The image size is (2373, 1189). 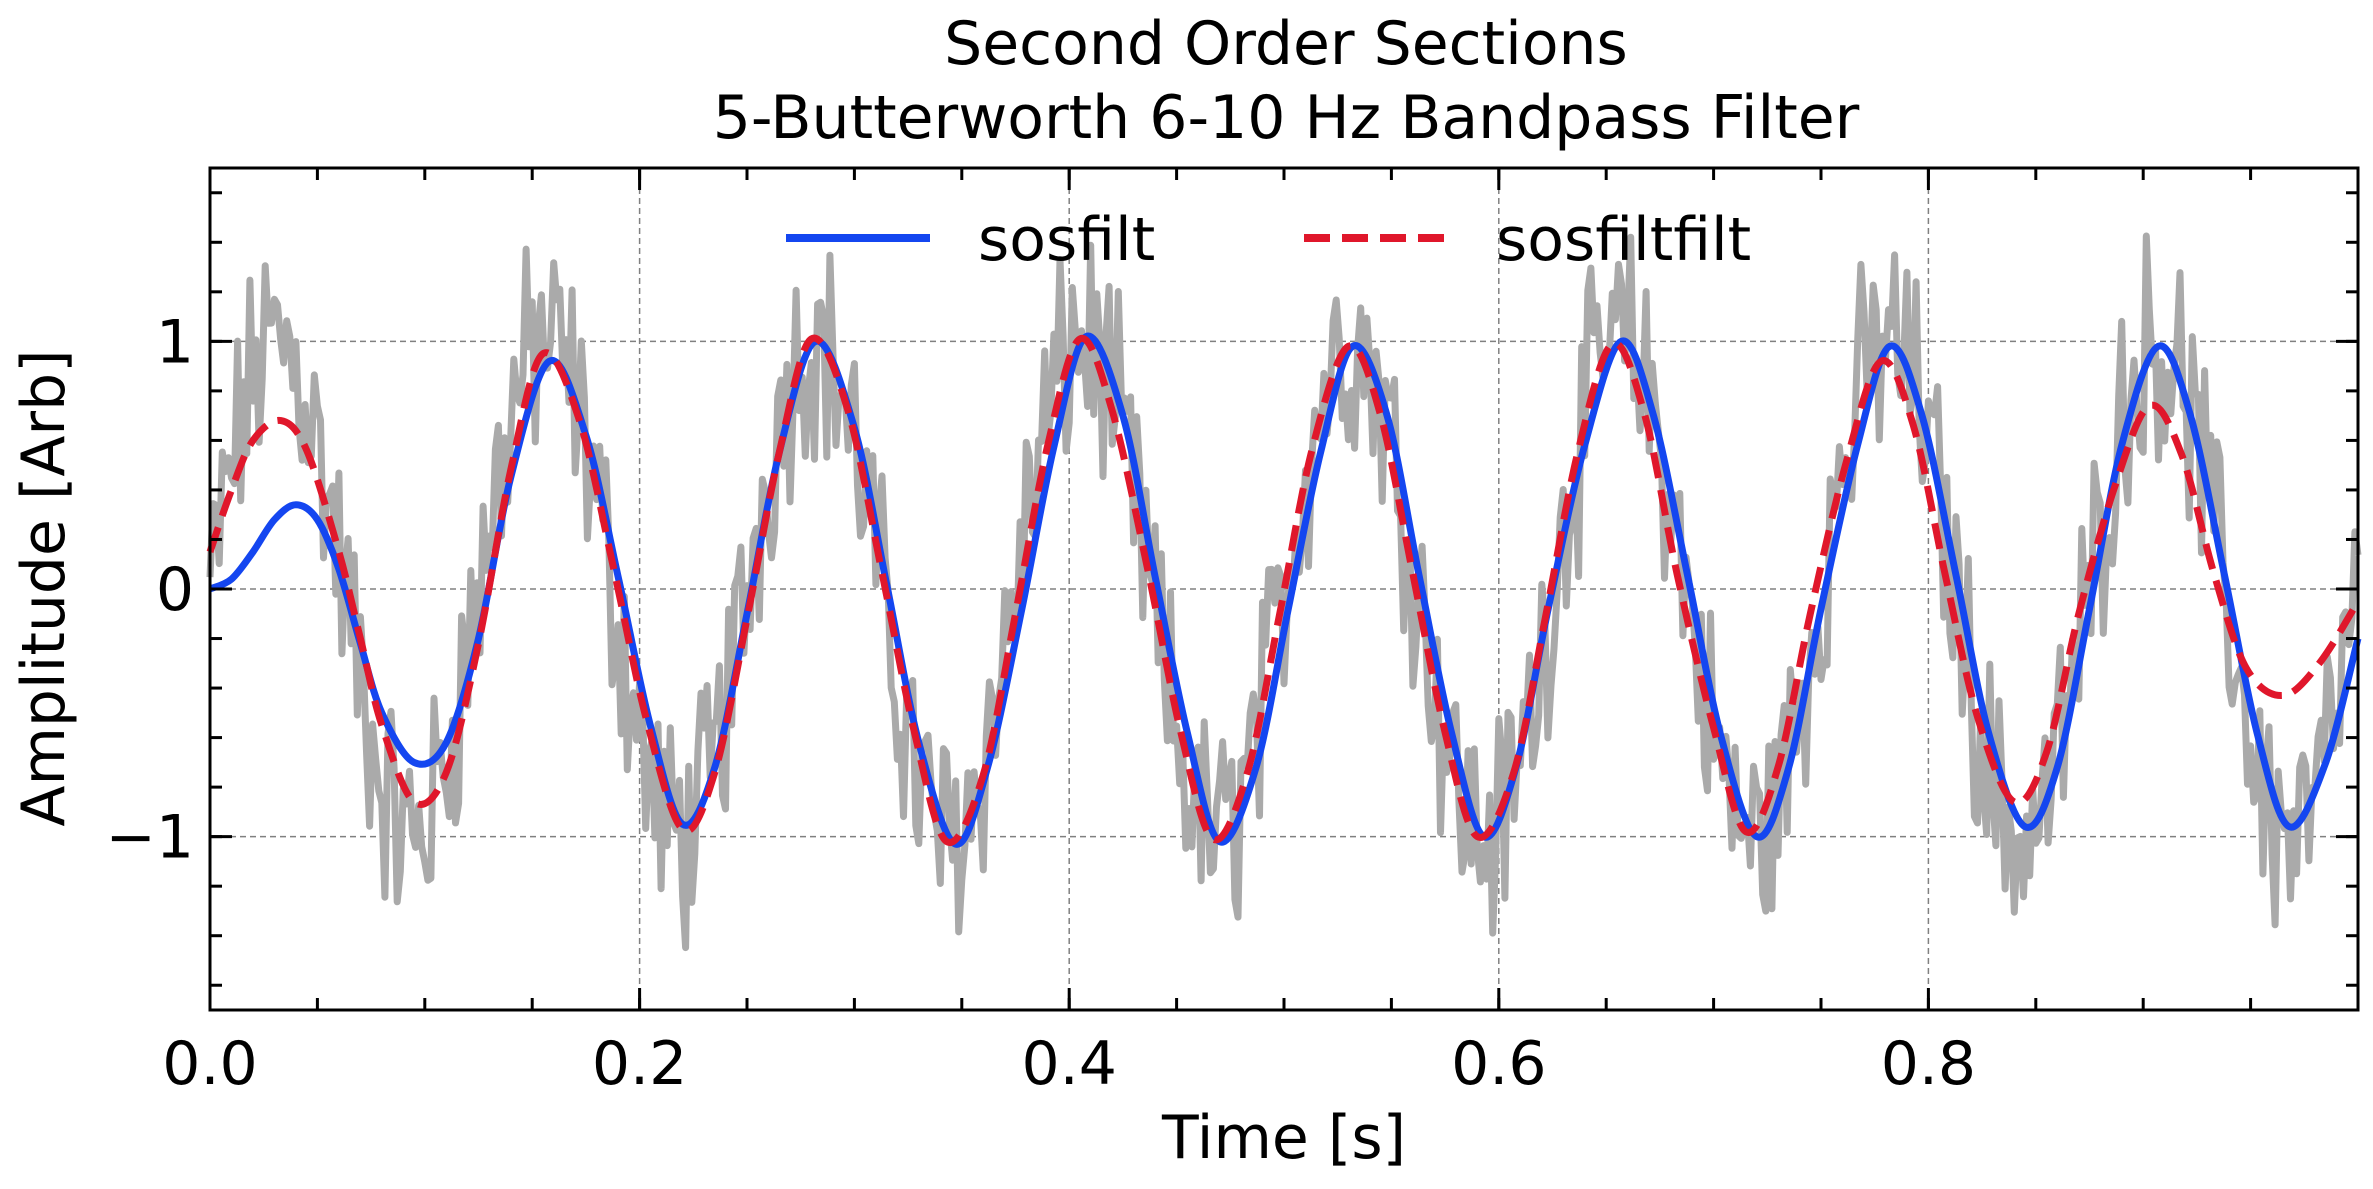 What do you see at coordinates (1286, 44) in the screenshot?
I see `chart-title: Second Order Sections` at bounding box center [1286, 44].